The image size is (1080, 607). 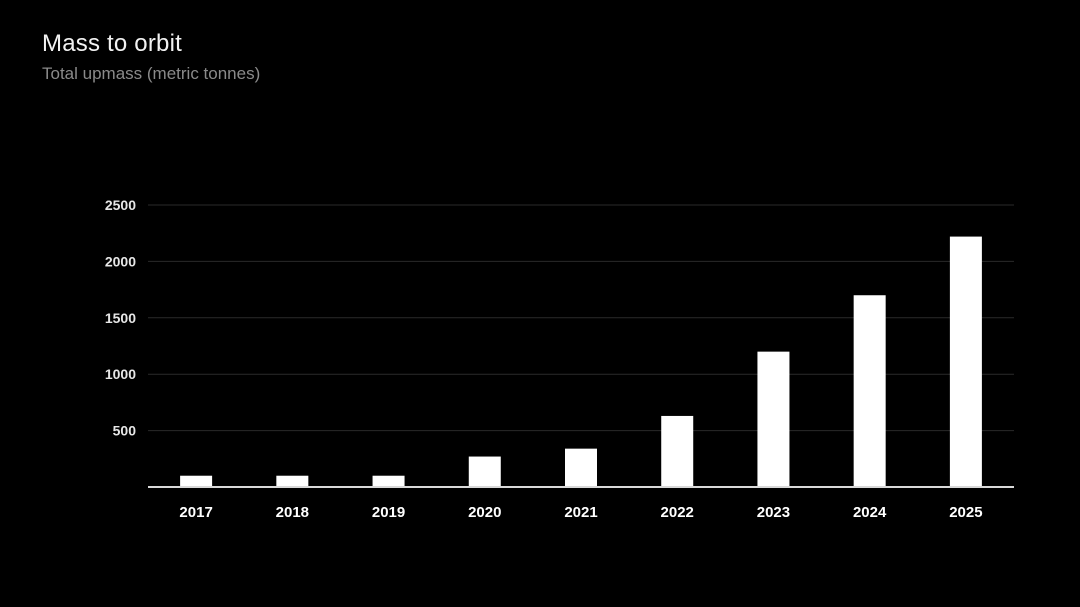 What do you see at coordinates (120, 261) in the screenshot?
I see `y-tick-label: 2000` at bounding box center [120, 261].